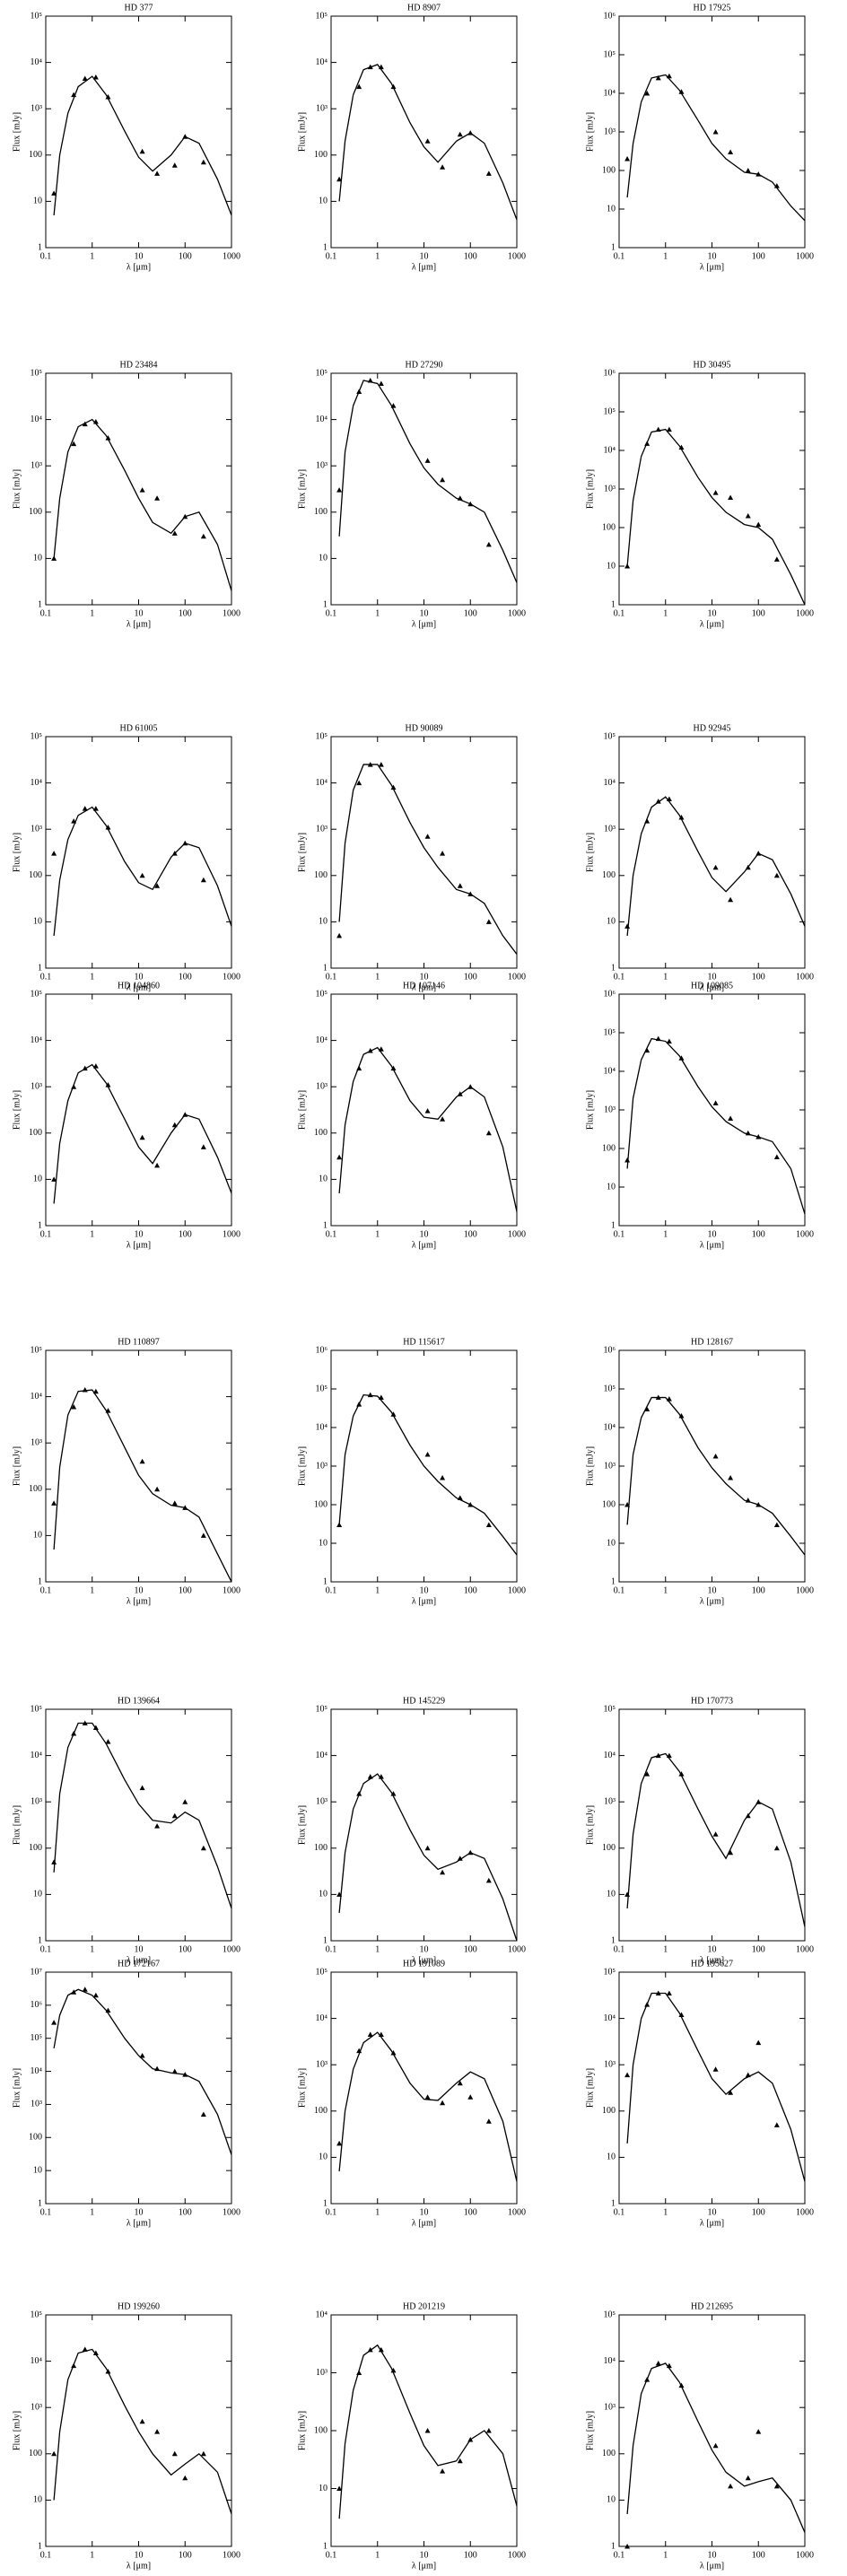  Describe the element at coordinates (322, 1350) in the screenshot. I see `y-tick-label: 10⁶` at that location.